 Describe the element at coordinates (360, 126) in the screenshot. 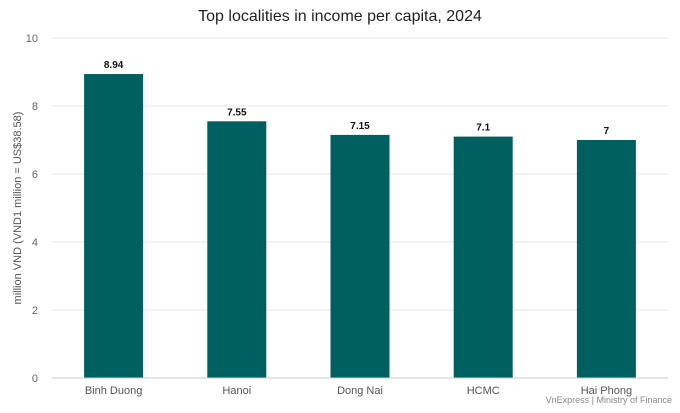

I see `data-label: 7.15` at that location.